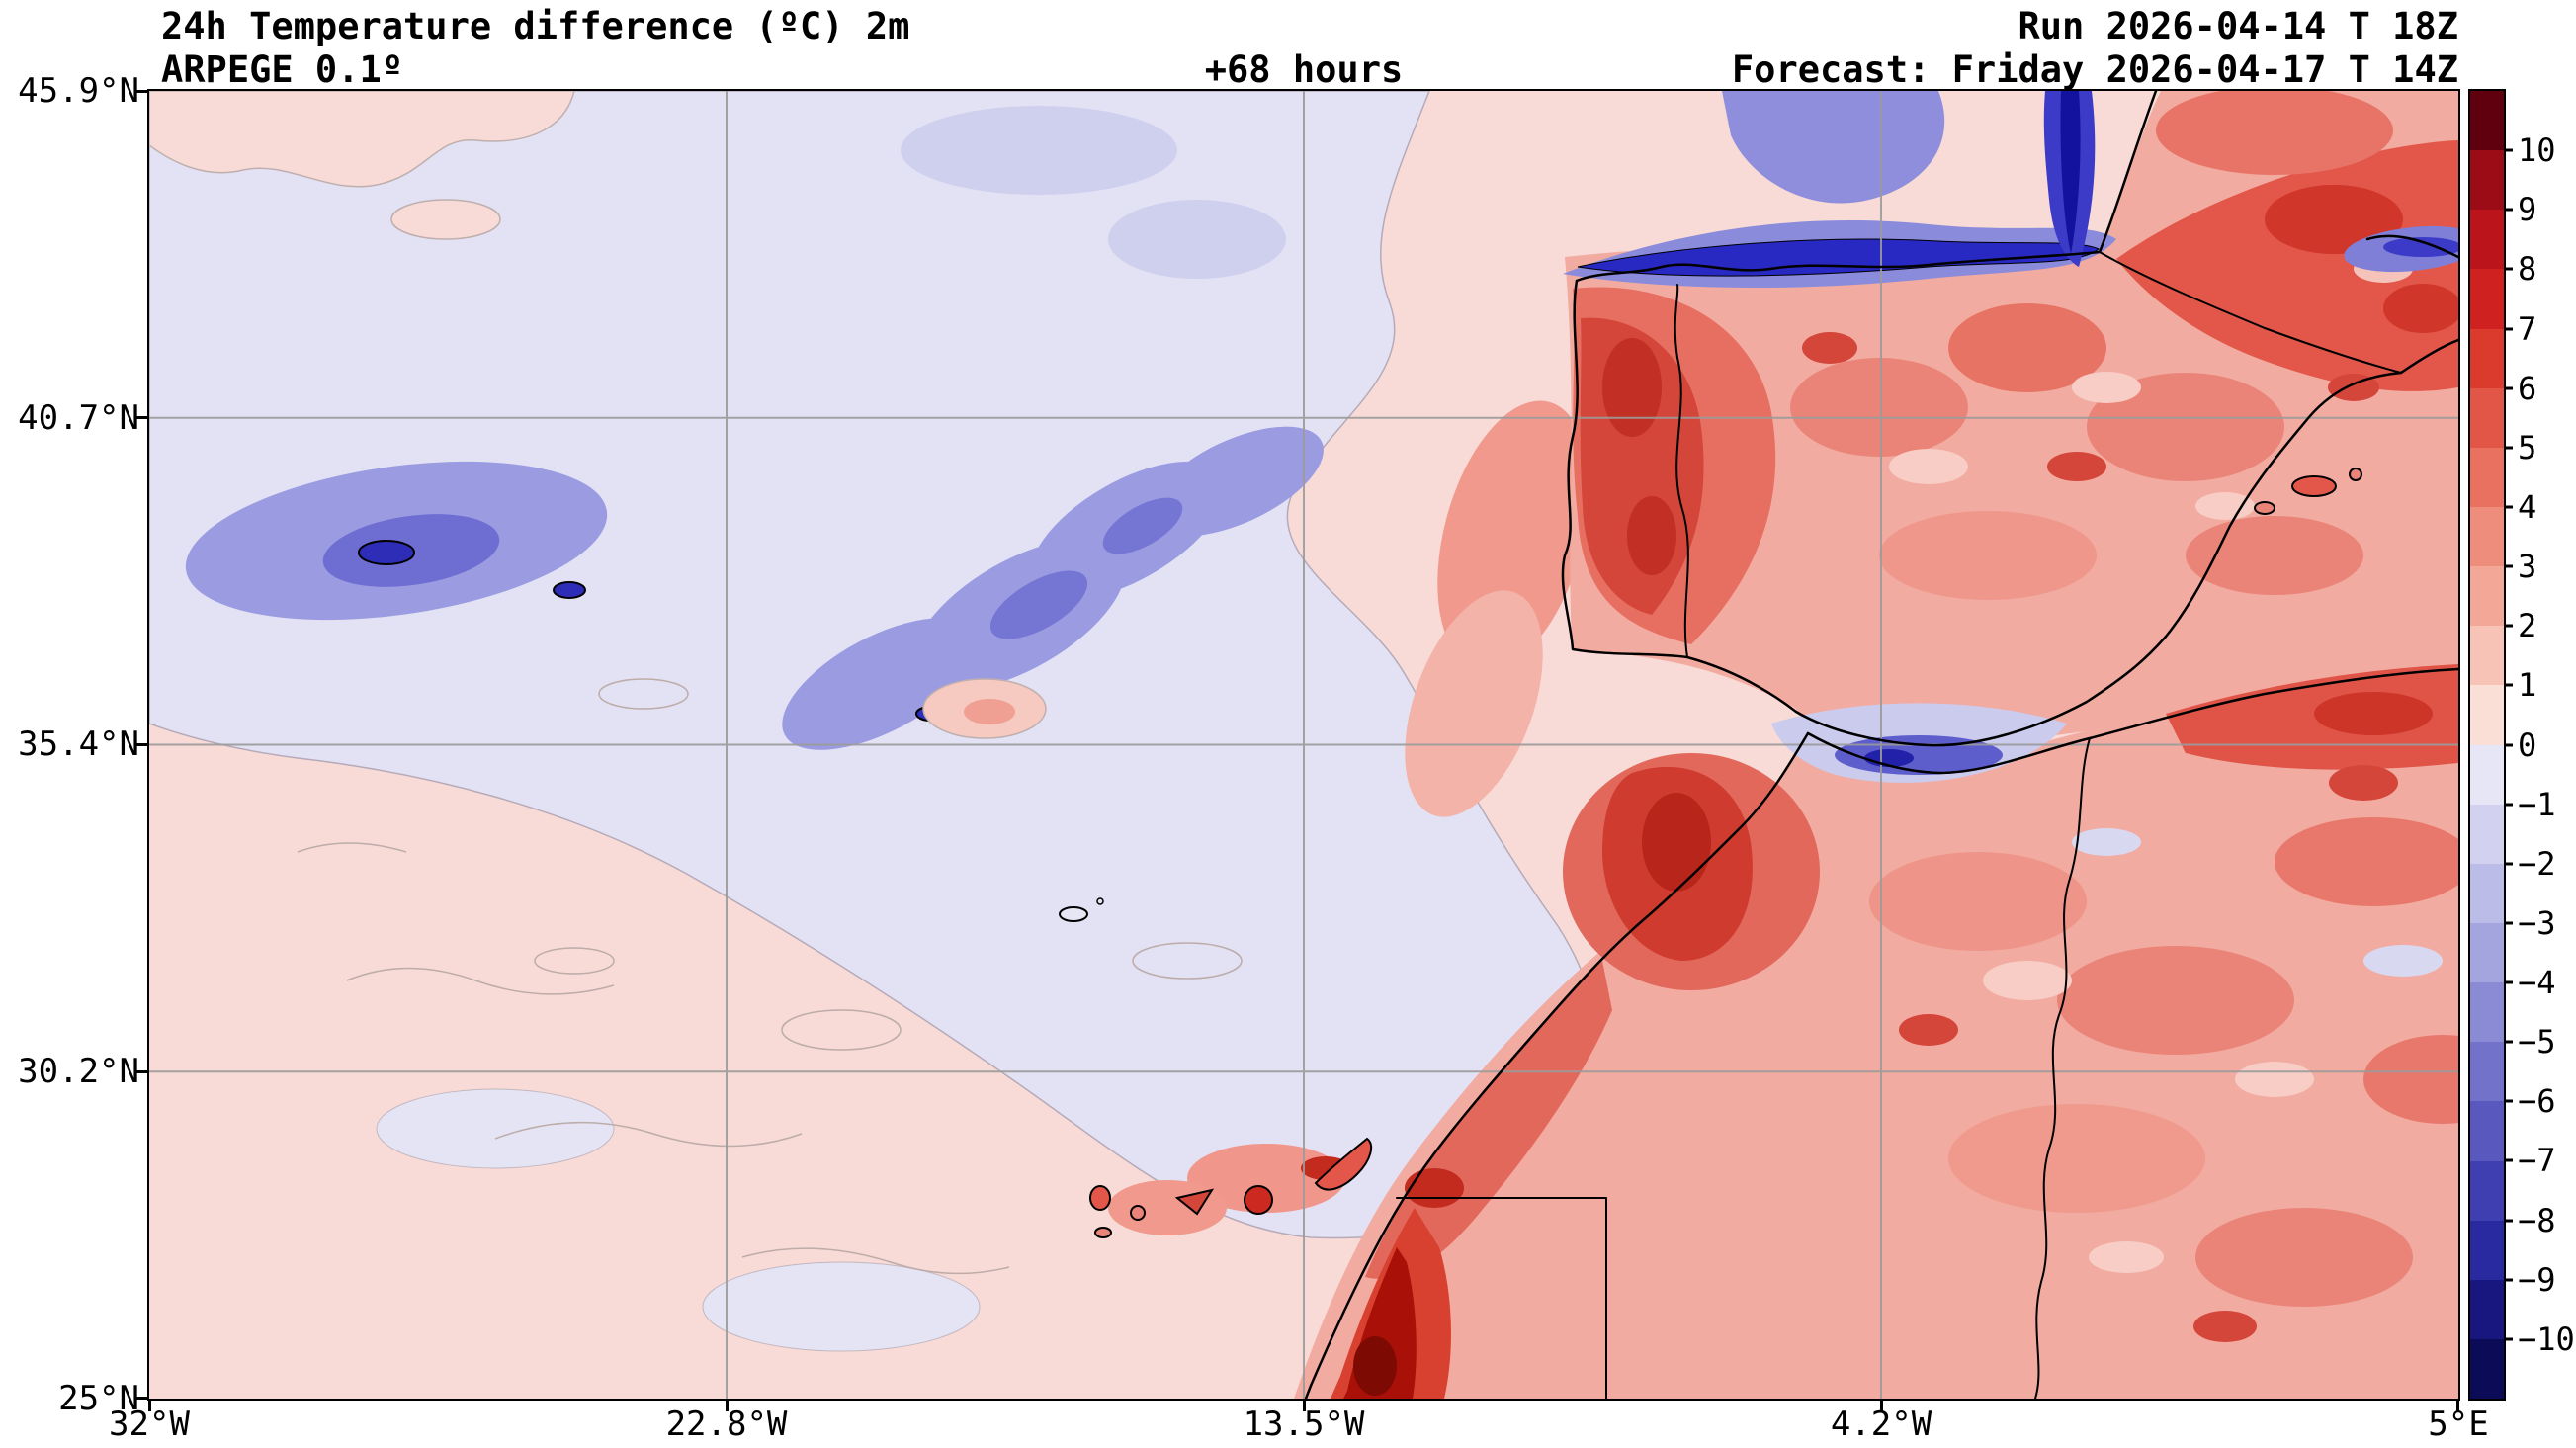  Describe the element at coordinates (2527, 388) in the screenshot. I see `colorbar-tick-label: 6` at that location.